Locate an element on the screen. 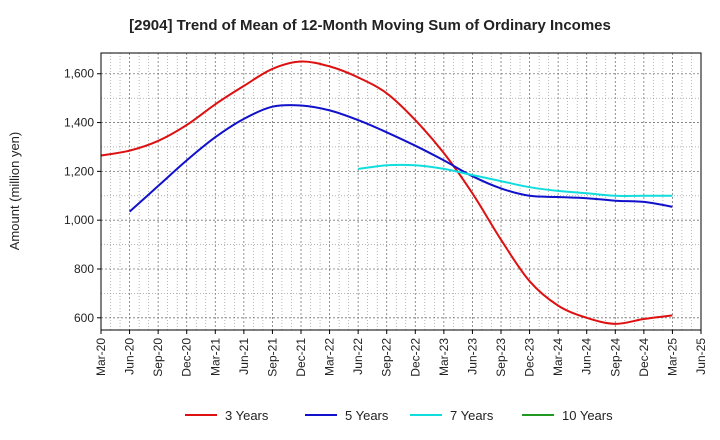 The image size is (720, 440). y-axis-ticks: 600 800 1,000 1,200 1,400 1,600 is located at coordinates (82, 196).